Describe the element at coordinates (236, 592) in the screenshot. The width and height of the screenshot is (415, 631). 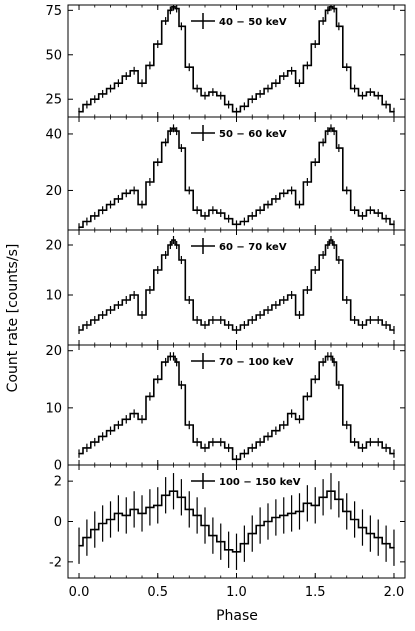
I see `x-tick-label: 1.0` at that location.